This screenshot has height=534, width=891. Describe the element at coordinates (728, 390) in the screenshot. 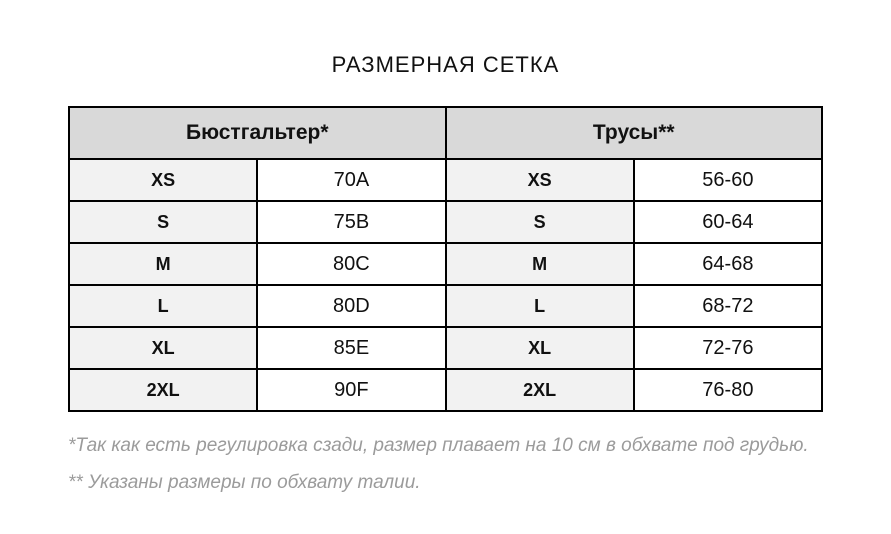

I see `panties-size-value: 76-80` at that location.